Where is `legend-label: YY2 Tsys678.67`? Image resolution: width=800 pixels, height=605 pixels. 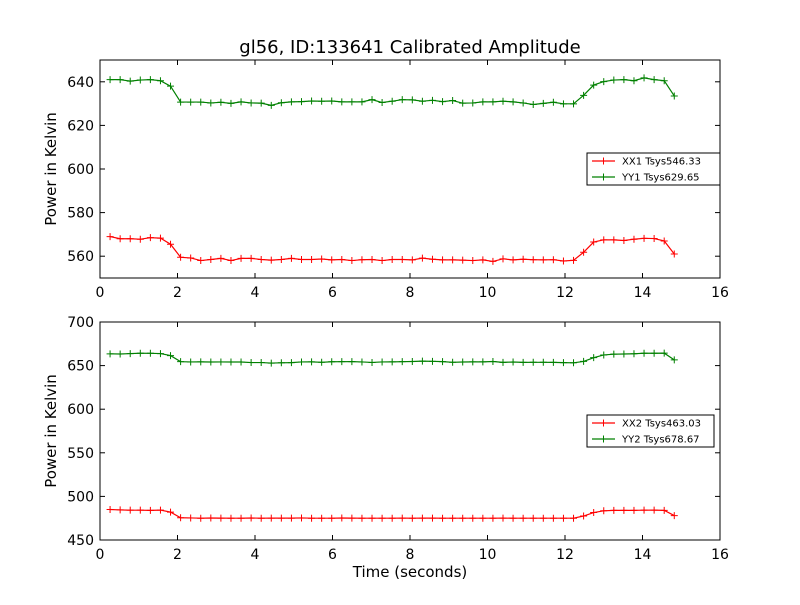
legend-label: YY2 Tsys678.67 is located at coordinates (660, 440).